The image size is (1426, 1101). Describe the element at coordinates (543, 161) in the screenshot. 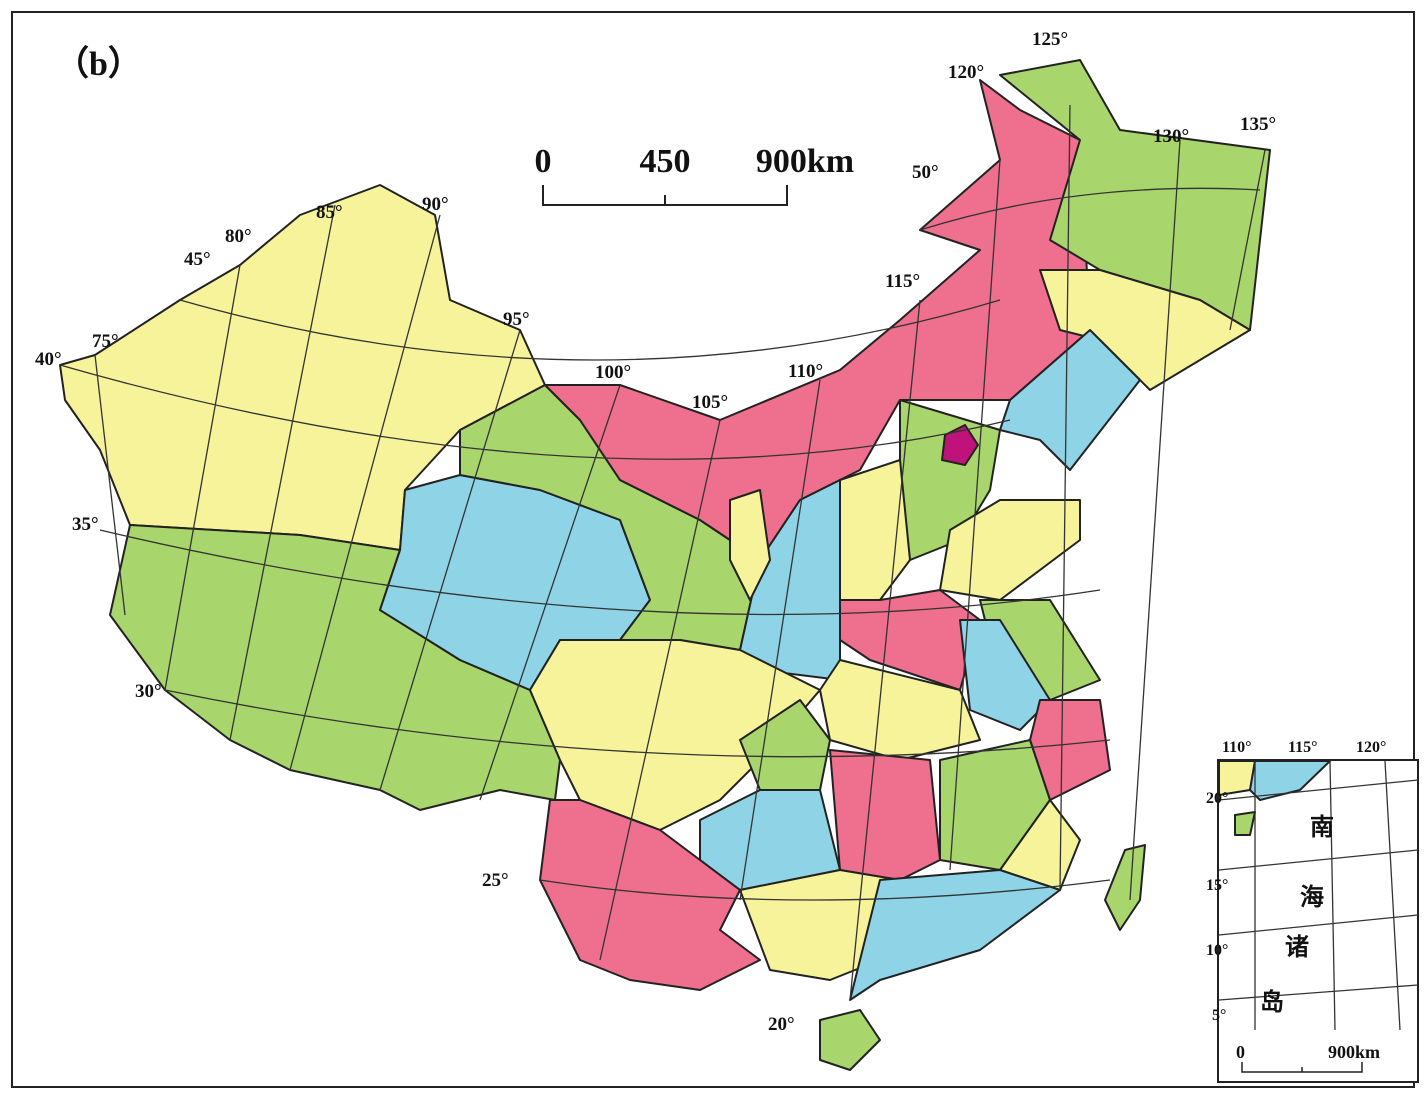

I see `scale-label: 0` at that location.